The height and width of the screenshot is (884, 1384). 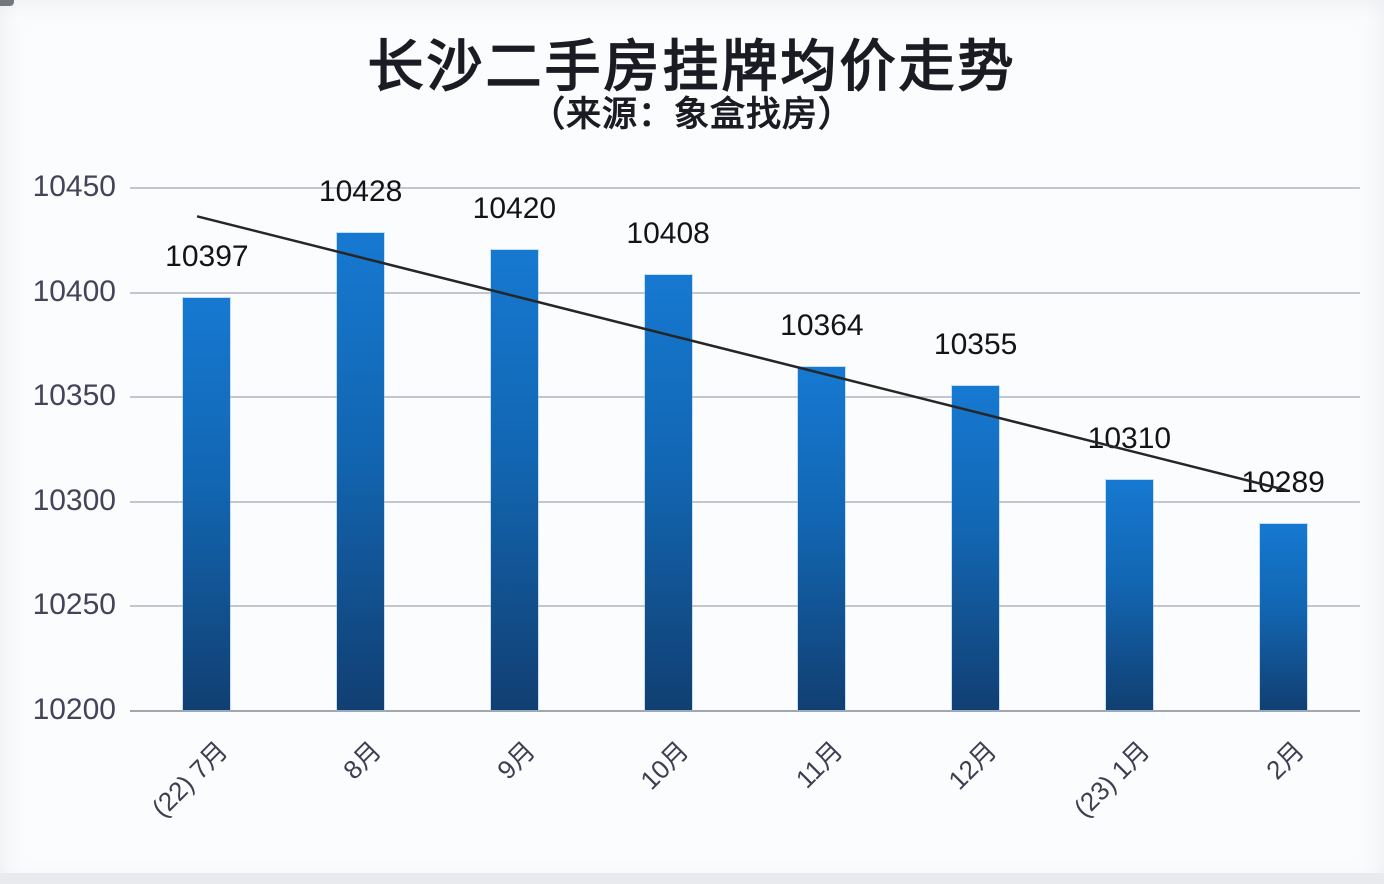 What do you see at coordinates (1283, 482) in the screenshot?
I see `bar-value-label: 10289` at bounding box center [1283, 482].